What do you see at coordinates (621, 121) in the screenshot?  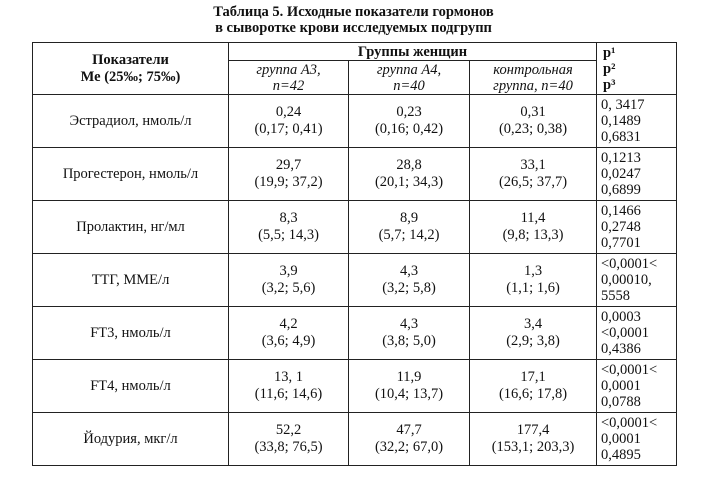 I see `p2-value: 0,1489` at bounding box center [621, 121].